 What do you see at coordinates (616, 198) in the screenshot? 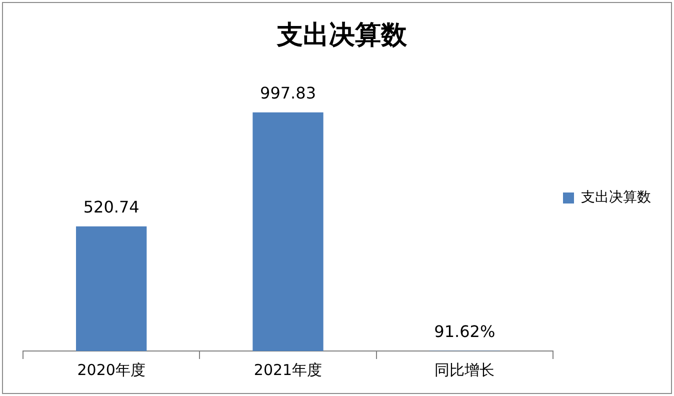
I see `legend-label: 支出决算数` at bounding box center [616, 198].